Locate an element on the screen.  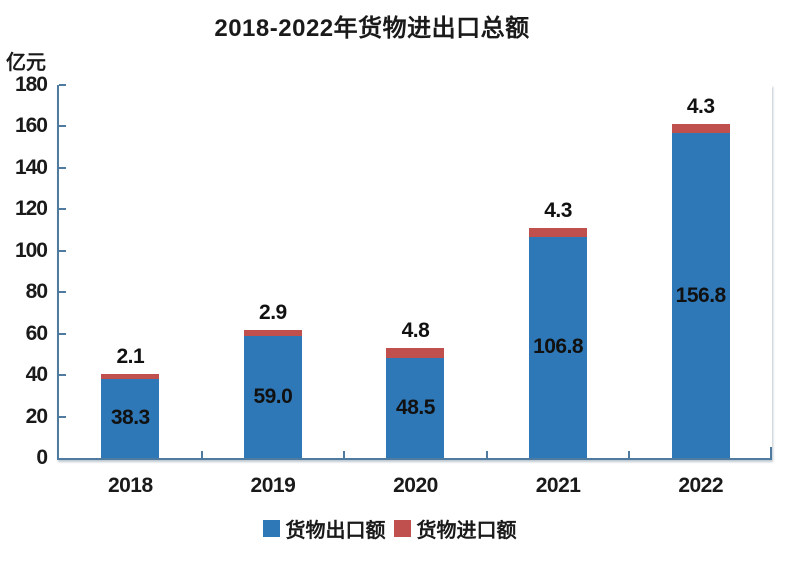
y-tick-label: 160 is located at coordinates (31, 126).